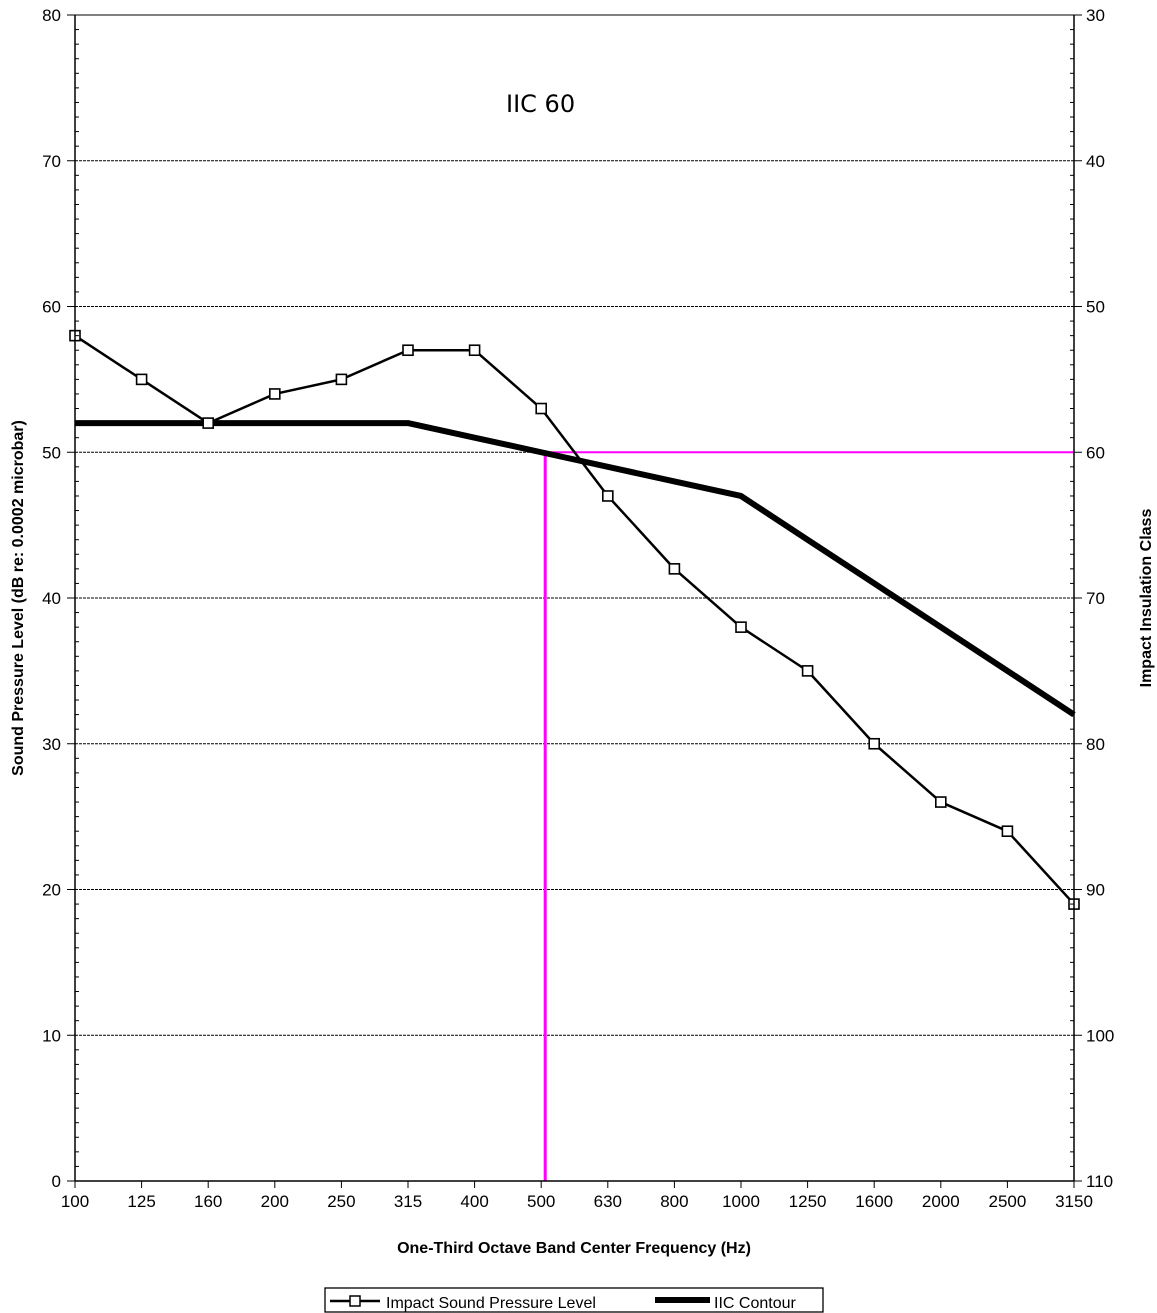 Image resolution: width=1157 pixels, height=1313 pixels. What do you see at coordinates (674, 1201) in the screenshot?
I see `x-tick-label-800: 800` at bounding box center [674, 1201].